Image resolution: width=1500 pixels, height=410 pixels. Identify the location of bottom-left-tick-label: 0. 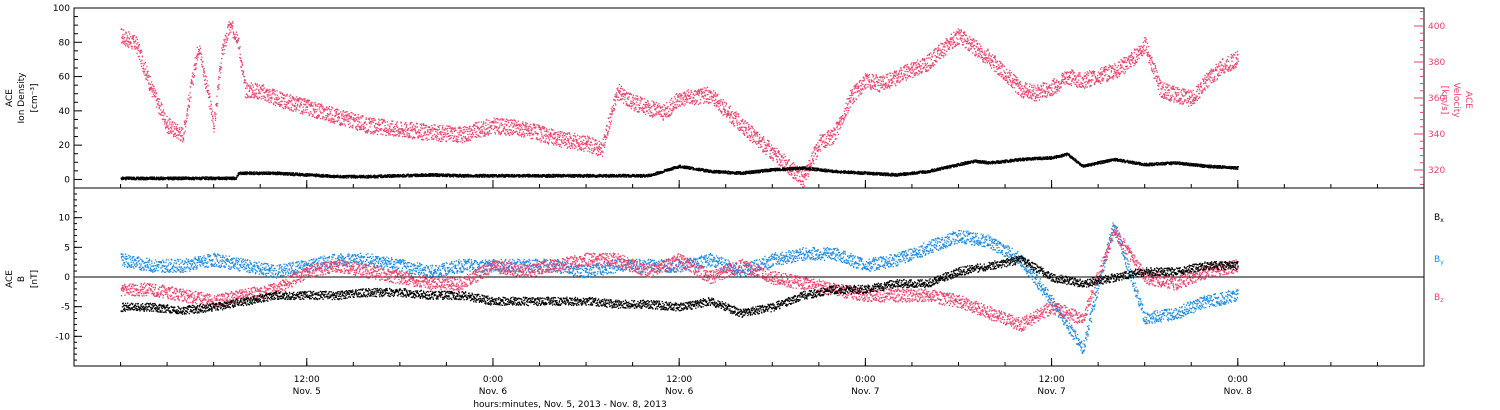
(67, 278).